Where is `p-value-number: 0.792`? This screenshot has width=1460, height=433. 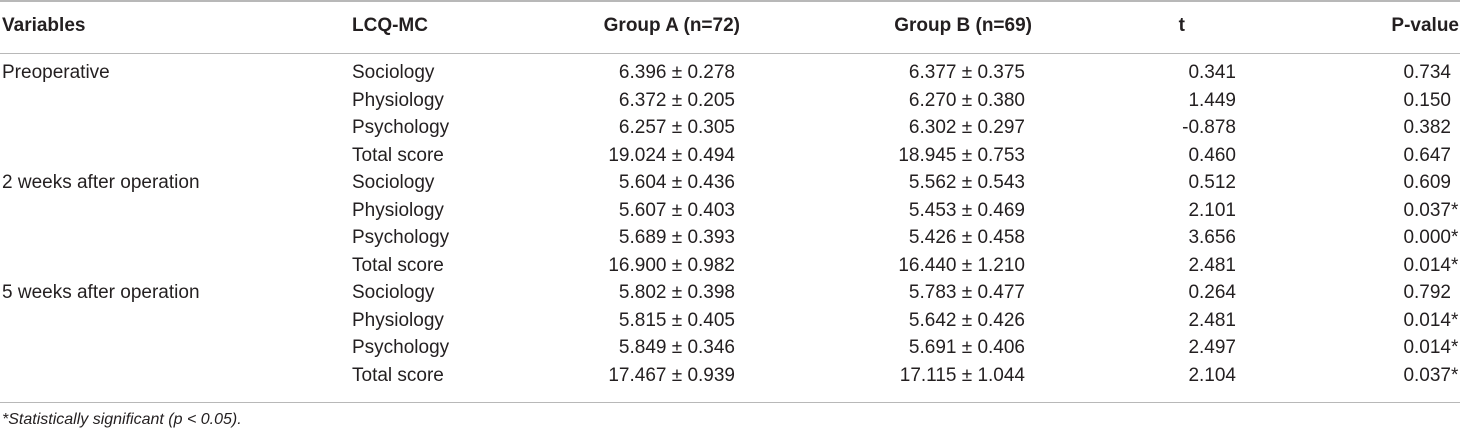
p-value-number: 0.792 is located at coordinates (1427, 292).